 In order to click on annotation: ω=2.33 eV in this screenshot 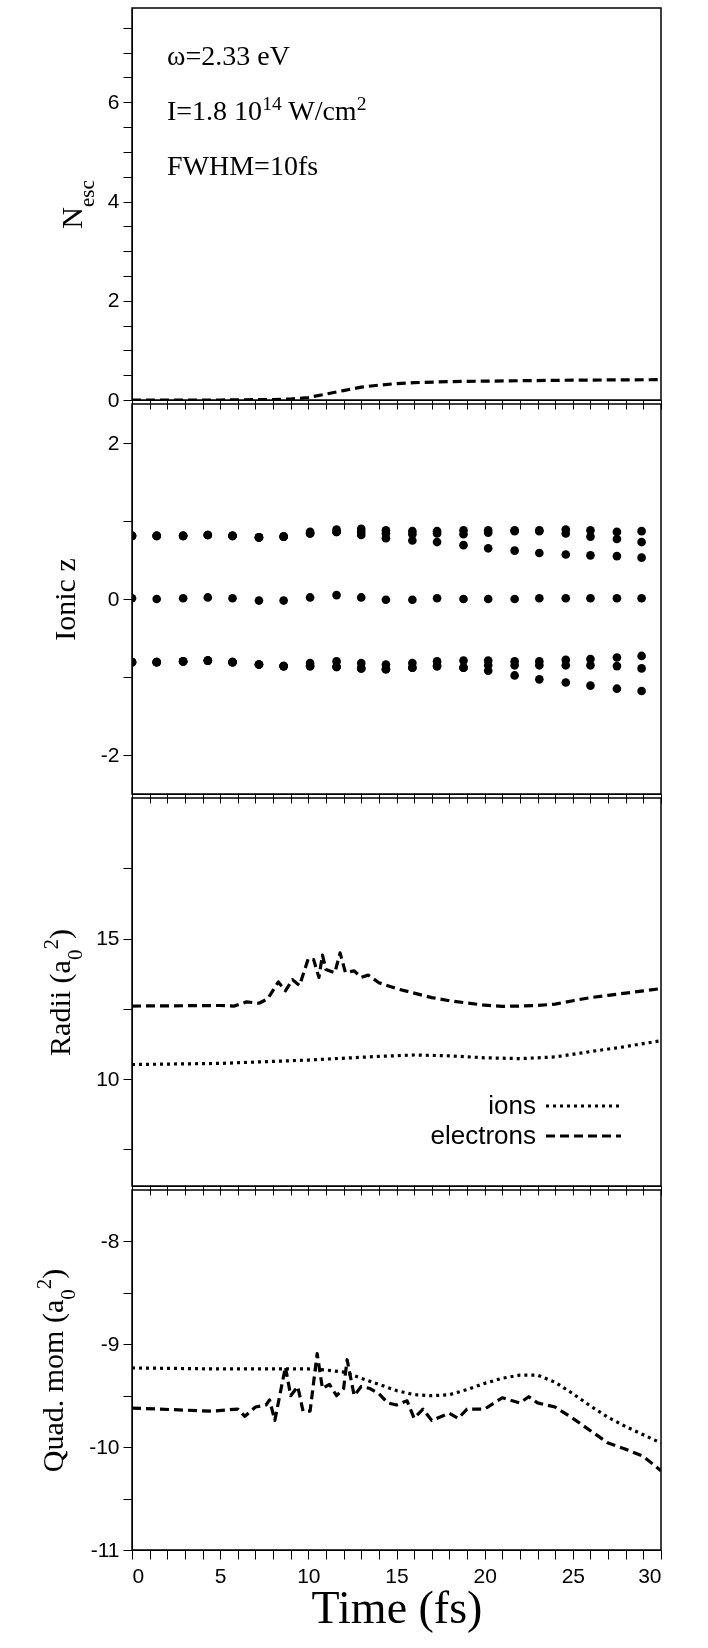, I will do `click(228, 55)`.